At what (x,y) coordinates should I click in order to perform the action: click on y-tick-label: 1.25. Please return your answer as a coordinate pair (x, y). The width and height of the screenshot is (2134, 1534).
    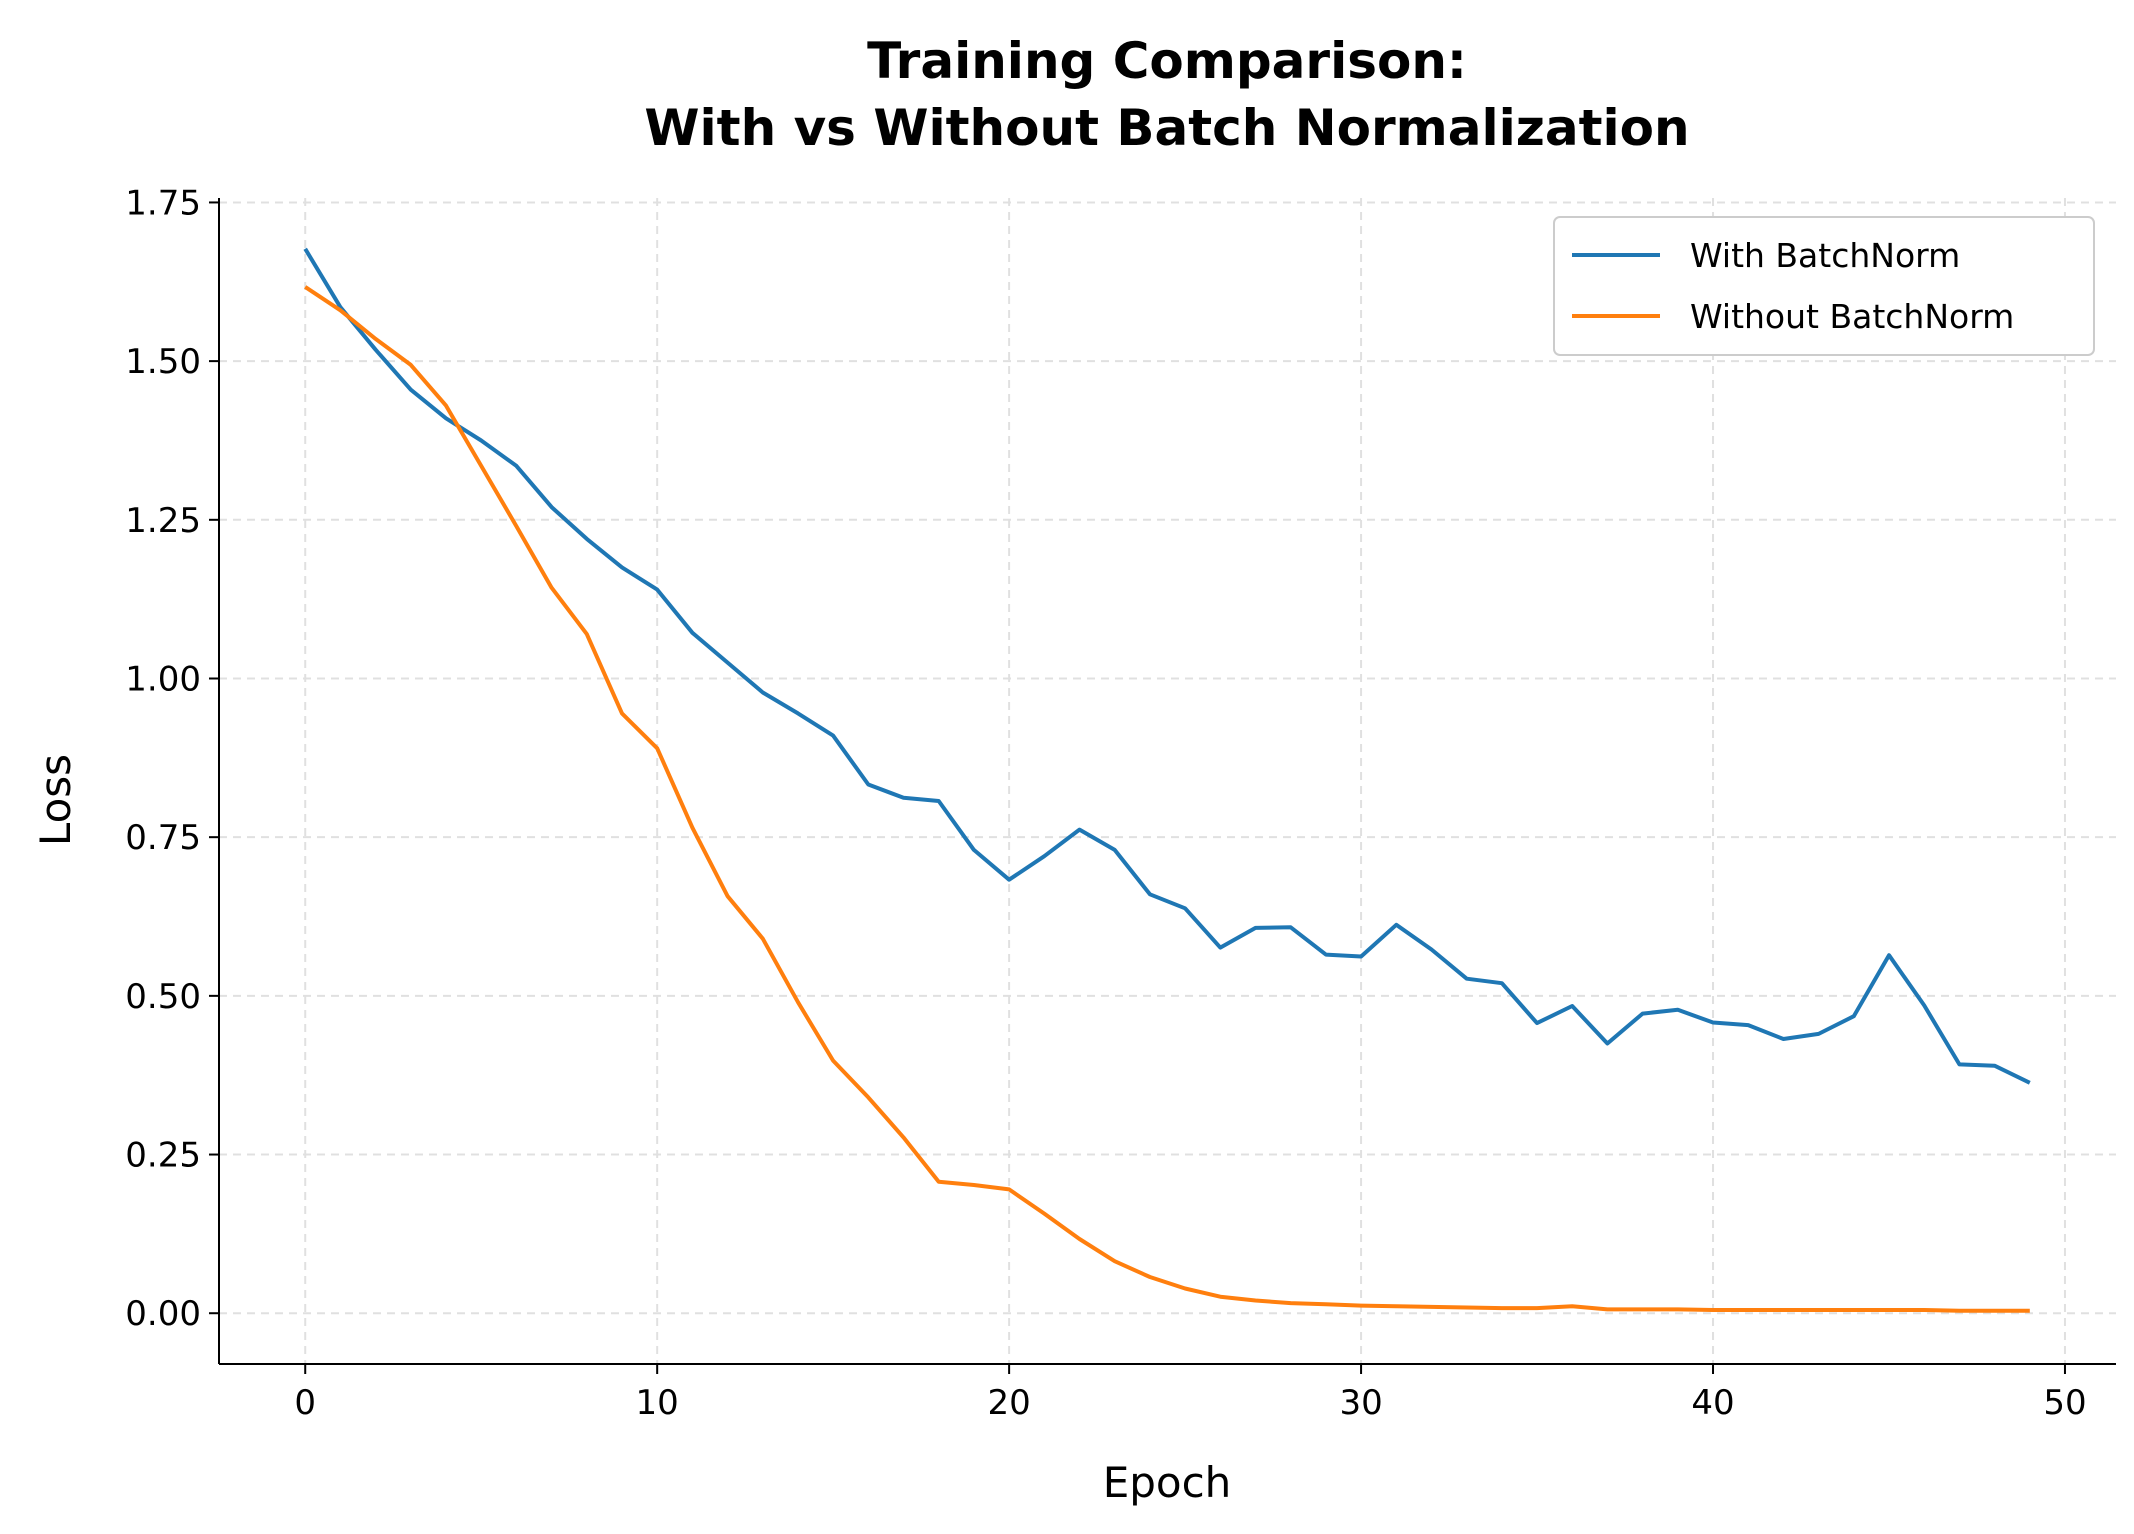
    Looking at the image, I should click on (163, 521).